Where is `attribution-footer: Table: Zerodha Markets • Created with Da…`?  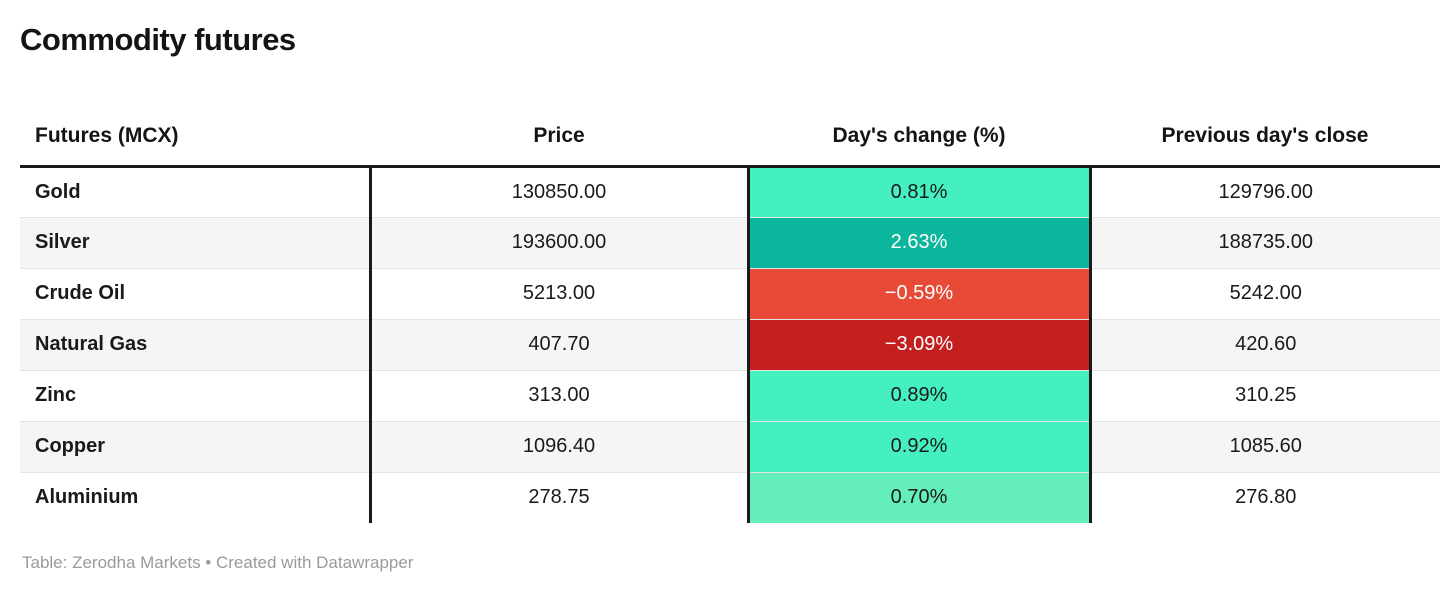 attribution-footer: Table: Zerodha Markets • Created with Da… is located at coordinates (218, 562).